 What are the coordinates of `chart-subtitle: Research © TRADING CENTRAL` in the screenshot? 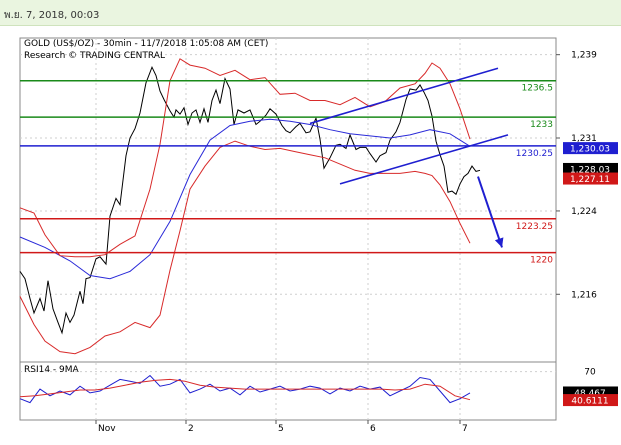 It's located at (94, 56).